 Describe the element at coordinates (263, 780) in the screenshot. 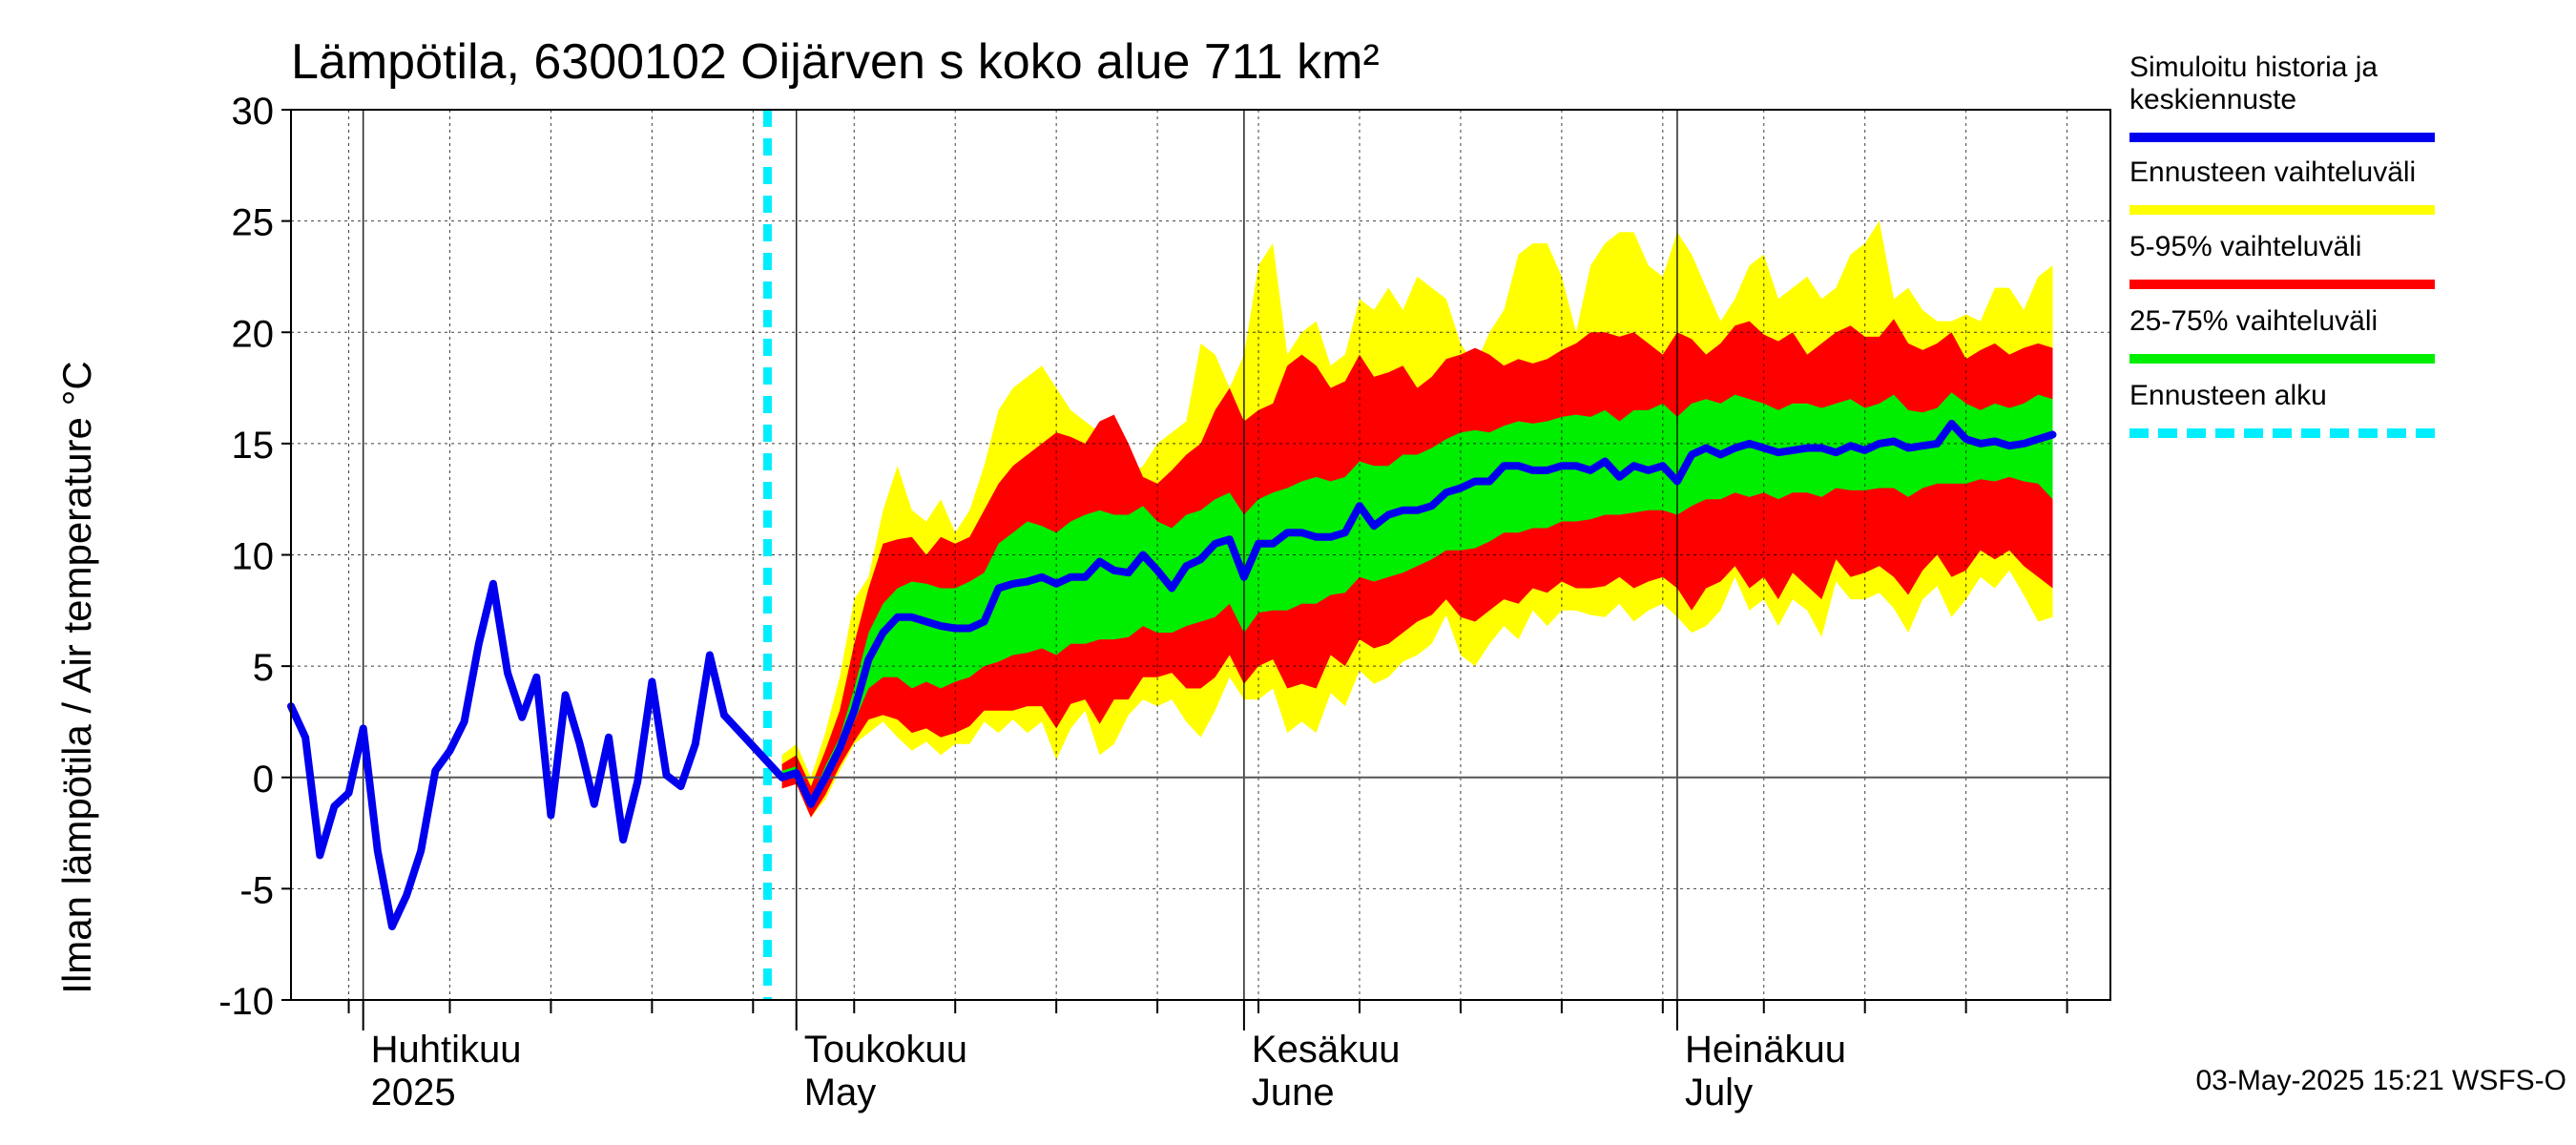

I see `y-tick-label-0: 0` at that location.